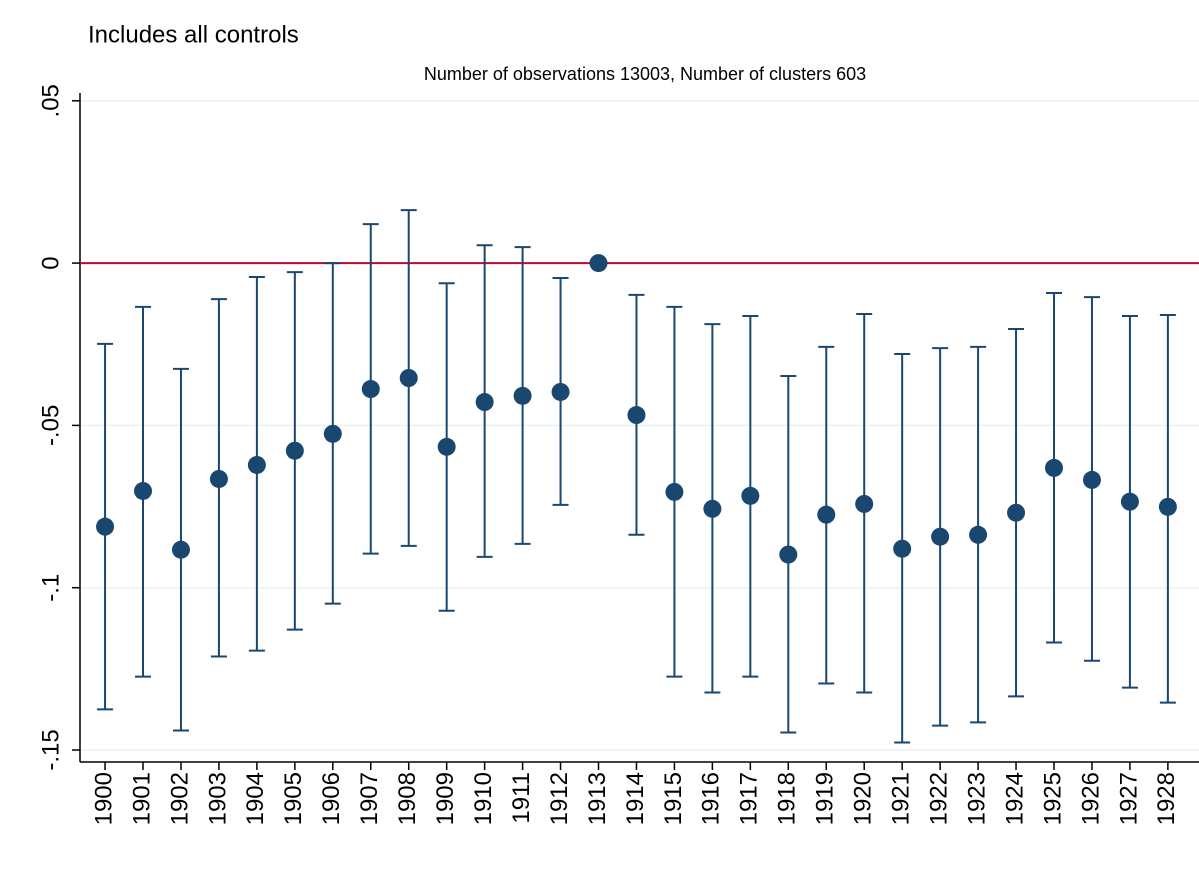  I want to click on x-tick-label: 1913, so click(597, 798).